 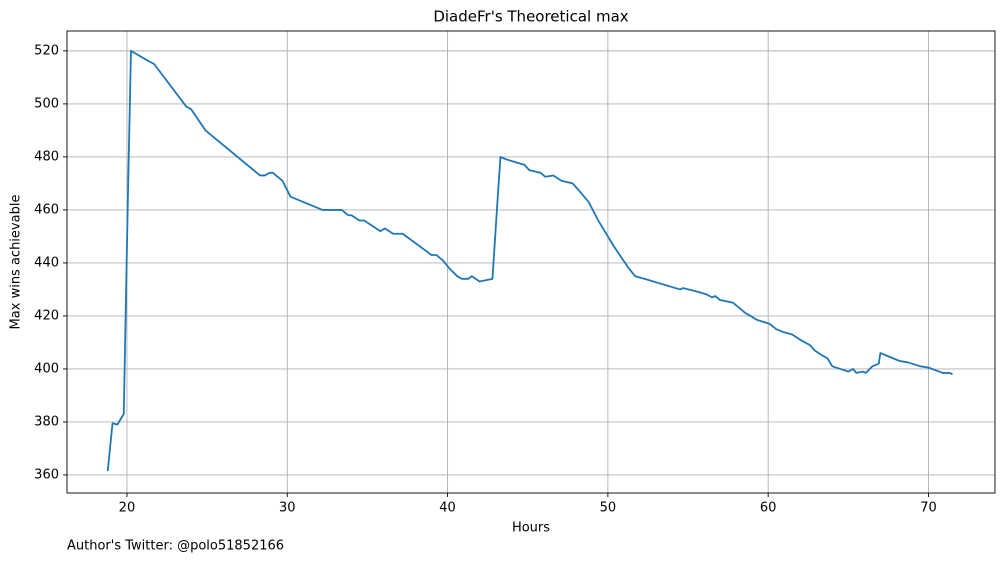 What do you see at coordinates (928, 508) in the screenshot?
I see `x-tick-label: 70` at bounding box center [928, 508].